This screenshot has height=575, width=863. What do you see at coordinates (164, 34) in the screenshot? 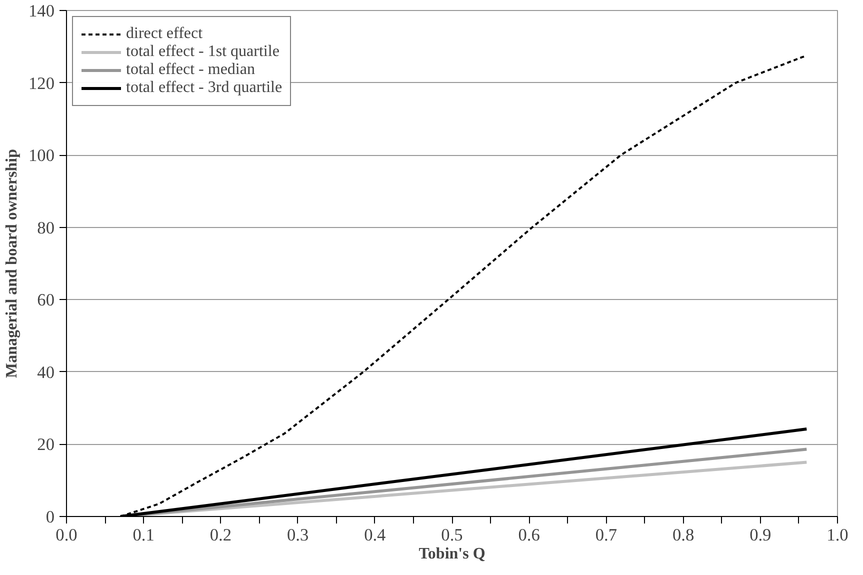
I see `legend-label: direct effect` at bounding box center [164, 34].